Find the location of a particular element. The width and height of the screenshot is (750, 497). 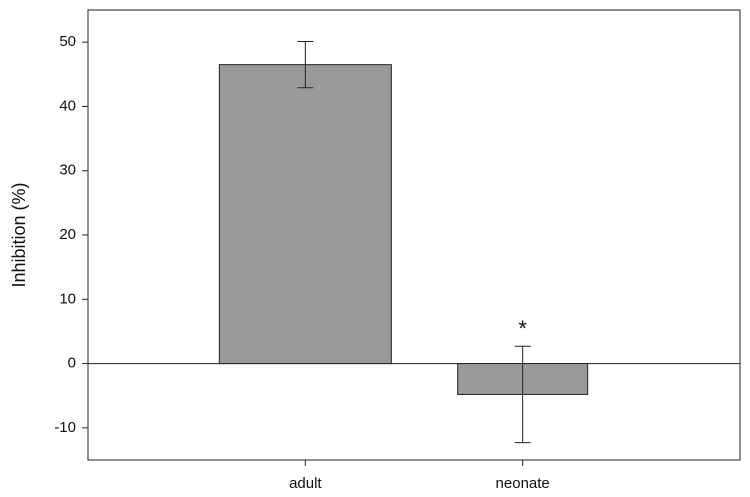

y-tick-label: 10 is located at coordinates (67, 298).